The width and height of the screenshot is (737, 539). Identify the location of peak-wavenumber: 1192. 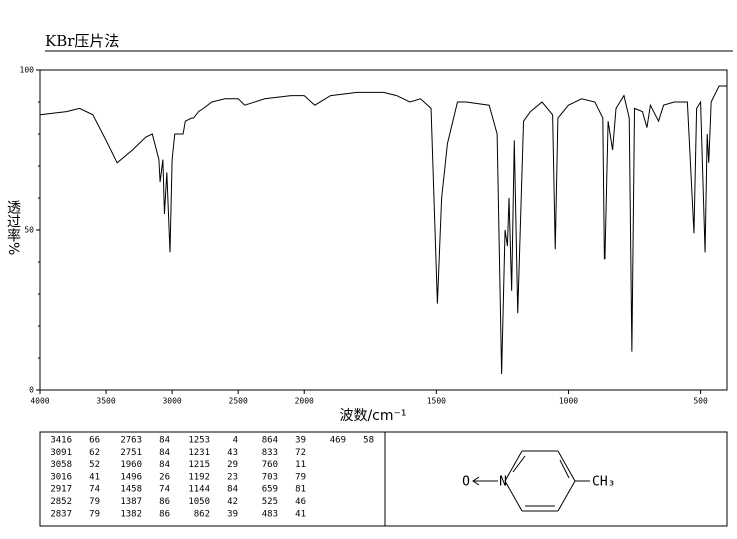
(199, 477).